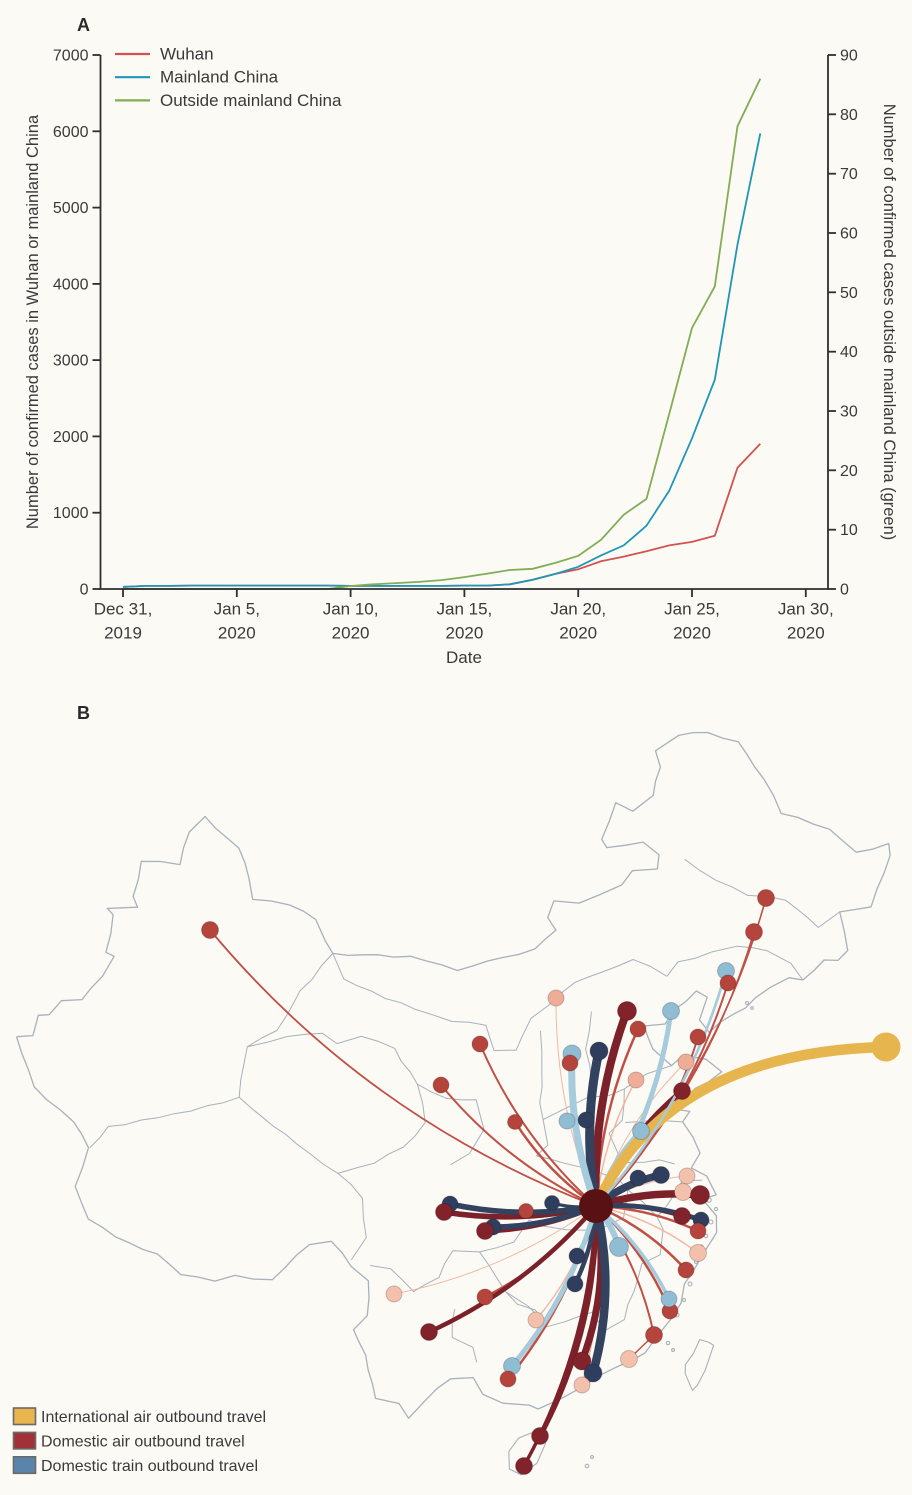  Describe the element at coordinates (578, 609) in the screenshot. I see `svg-text: Jan 20,` at that location.